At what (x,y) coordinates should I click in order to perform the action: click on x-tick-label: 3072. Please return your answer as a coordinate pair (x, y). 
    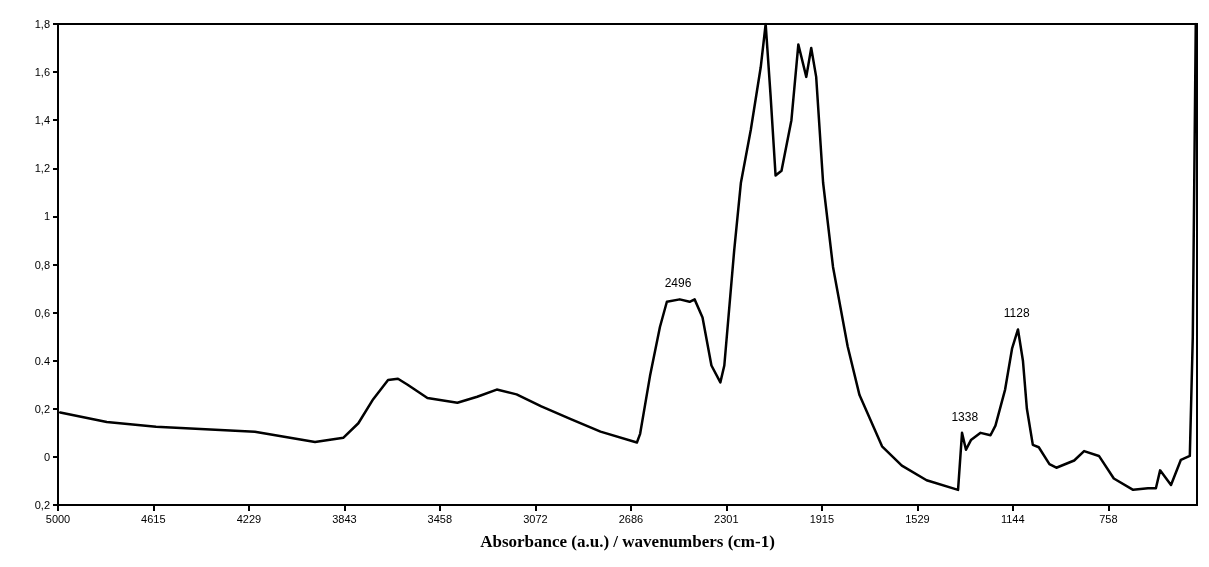
    Looking at the image, I should click on (535, 518).